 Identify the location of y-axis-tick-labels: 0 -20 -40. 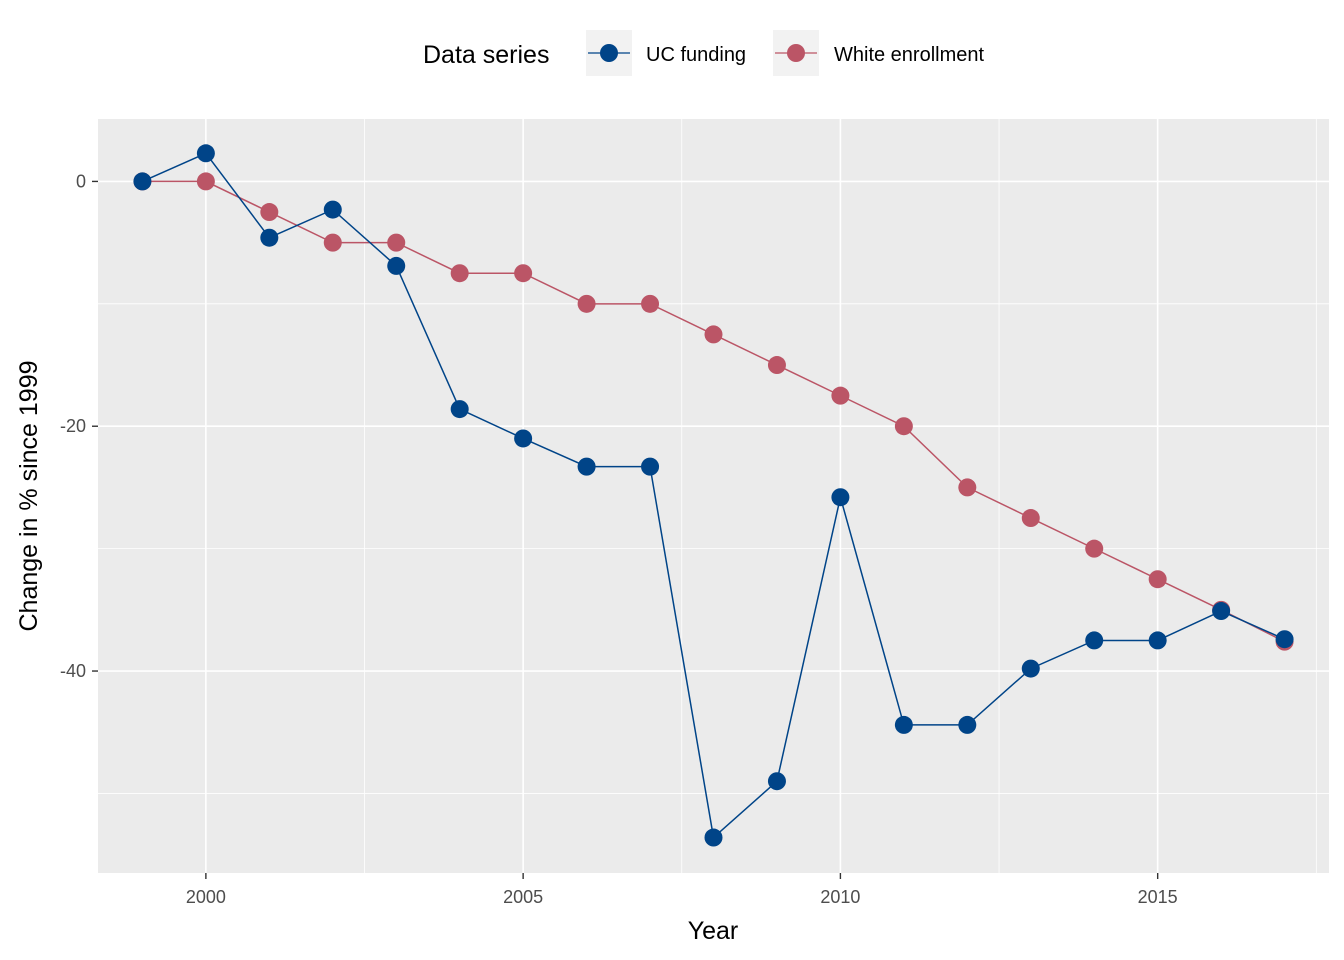
(73, 426).